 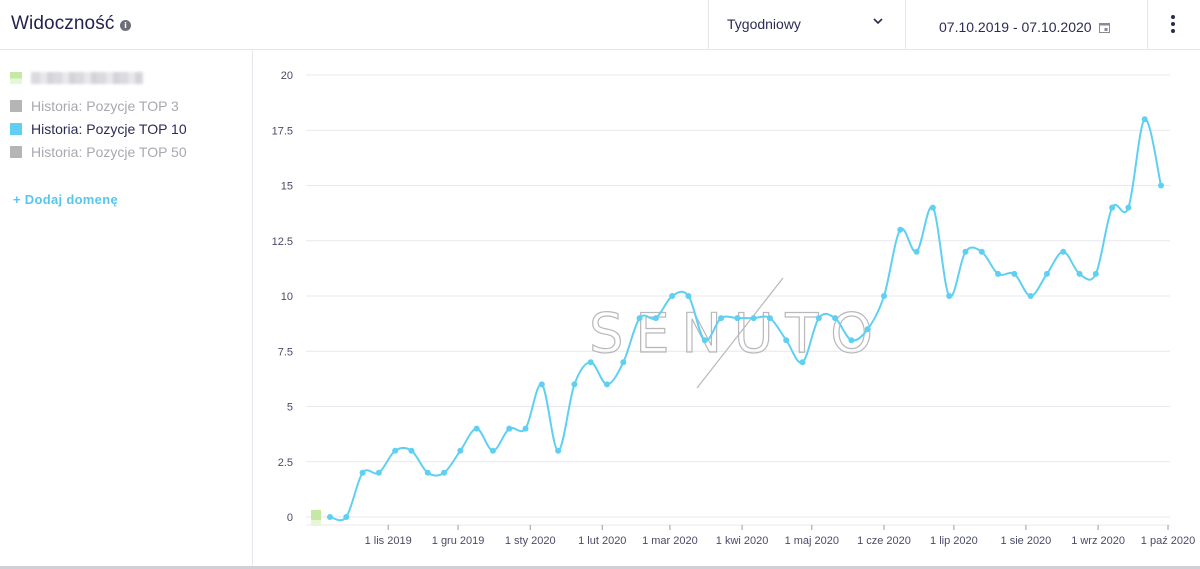 I want to click on legend-item-top50: Historia: Pozycje TOP 50, so click(x=98, y=152).